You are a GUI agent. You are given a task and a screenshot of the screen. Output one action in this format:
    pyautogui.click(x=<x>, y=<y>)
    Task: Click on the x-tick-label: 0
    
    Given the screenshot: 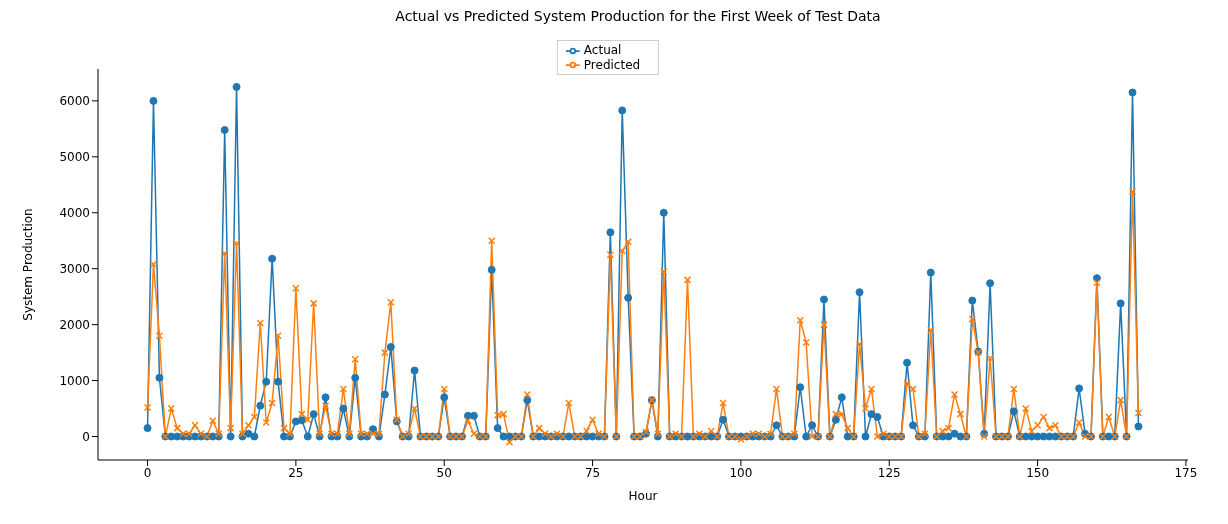 What is the action you would take?
    pyautogui.click(x=147, y=472)
    